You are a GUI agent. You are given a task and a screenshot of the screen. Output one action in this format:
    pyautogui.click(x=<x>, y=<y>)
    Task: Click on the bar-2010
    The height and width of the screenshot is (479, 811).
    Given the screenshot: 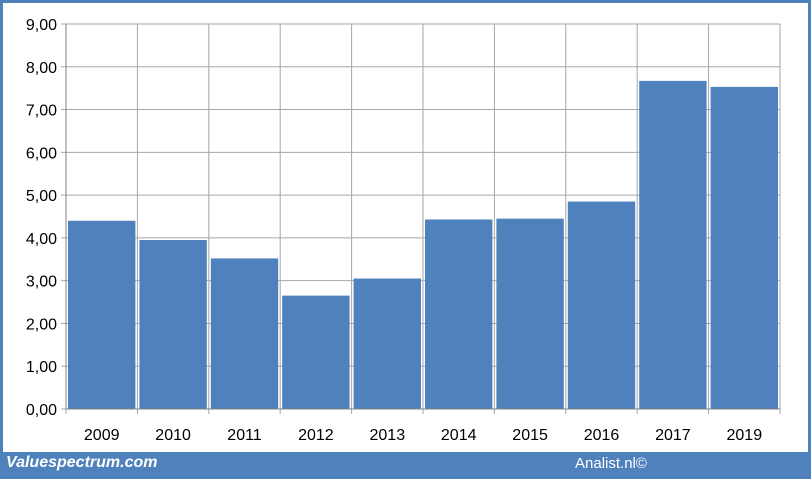 What is the action you would take?
    pyautogui.click(x=173, y=324)
    